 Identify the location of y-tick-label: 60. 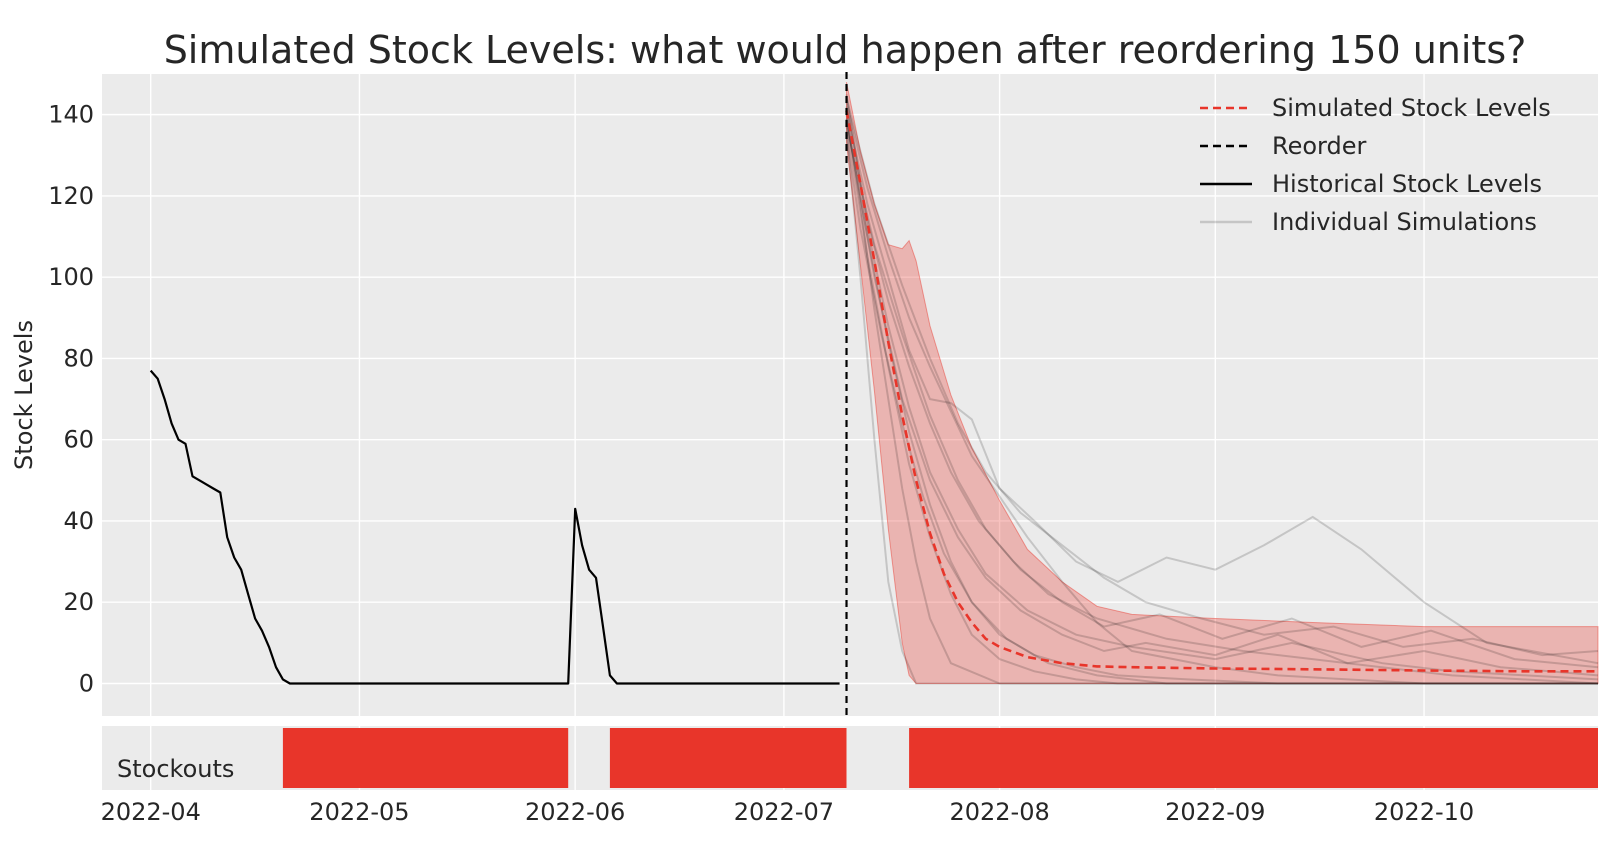
(78, 440).